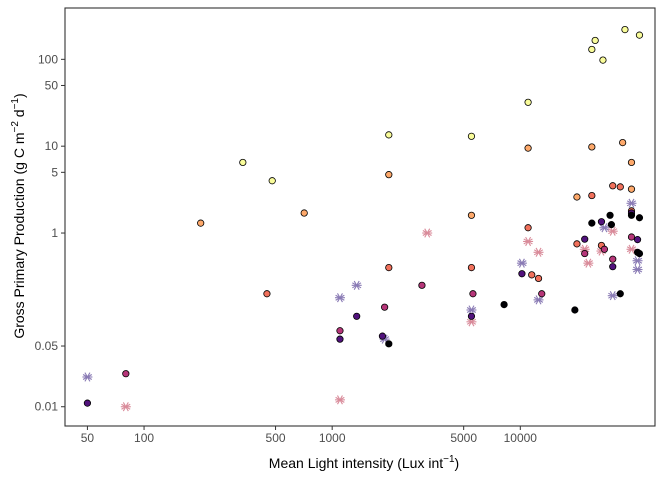 The height and width of the screenshot is (480, 672). What do you see at coordinates (144, 438) in the screenshot?
I see `x-tick-label: 100` at bounding box center [144, 438].